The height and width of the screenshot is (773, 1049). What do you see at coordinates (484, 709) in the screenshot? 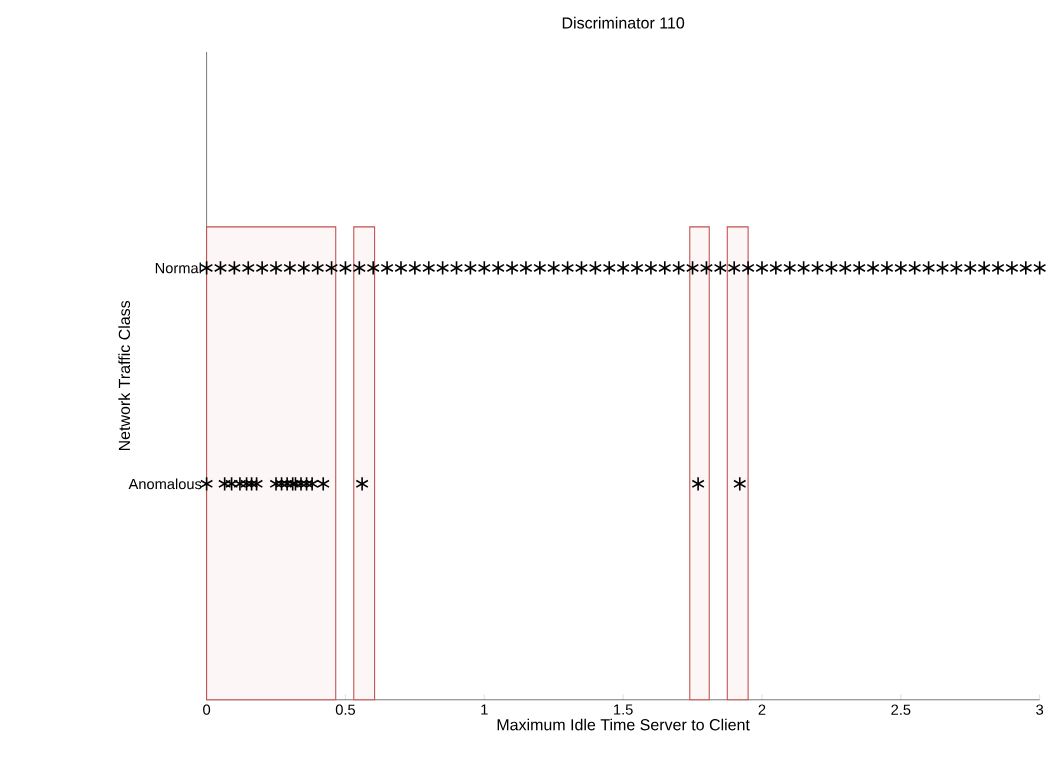
I see `x-tick-label: 1` at bounding box center [484, 709].